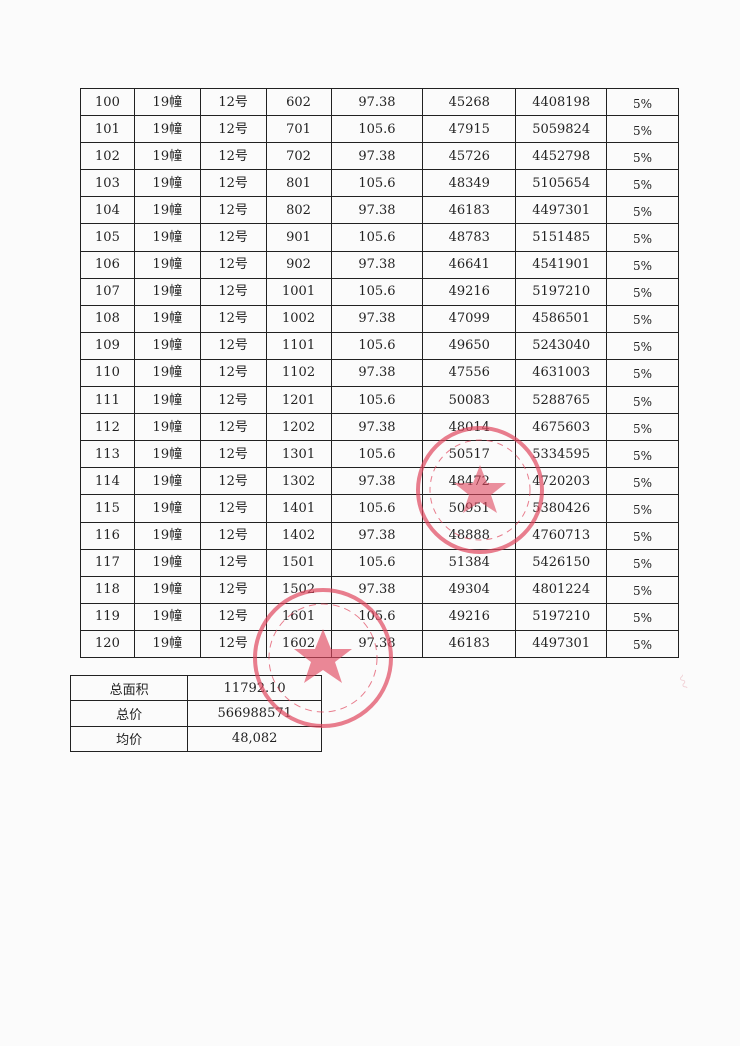 Image resolution: width=740 pixels, height=1046 pixels. Describe the element at coordinates (298, 508) in the screenshot. I see `cell-room: 1401` at that location.